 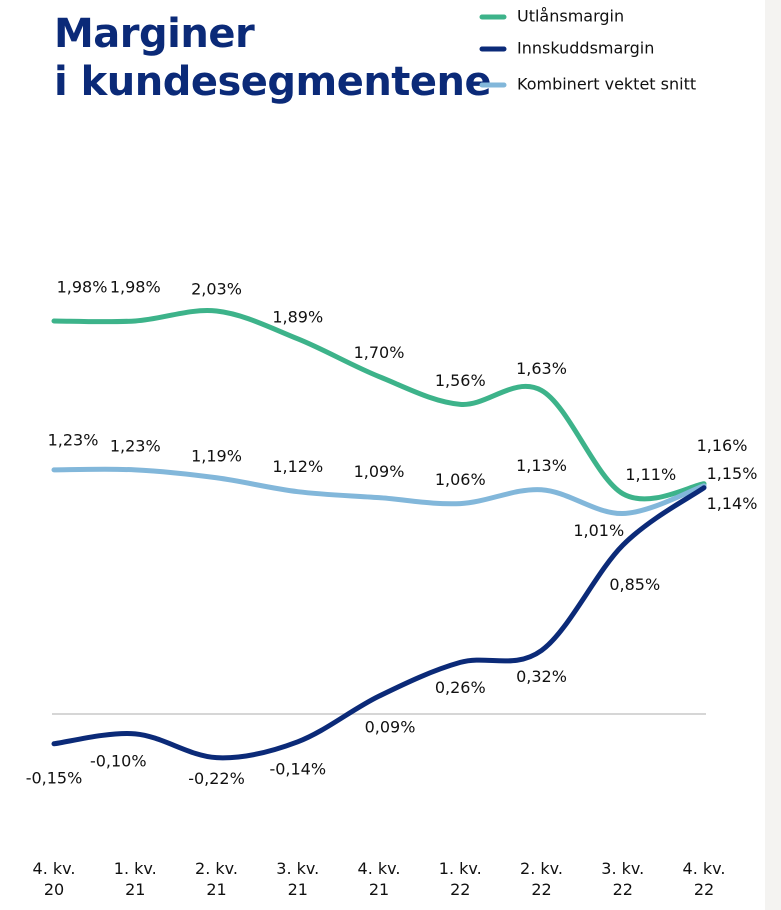 I want to click on data-label: 1,14%, so click(x=732, y=503).